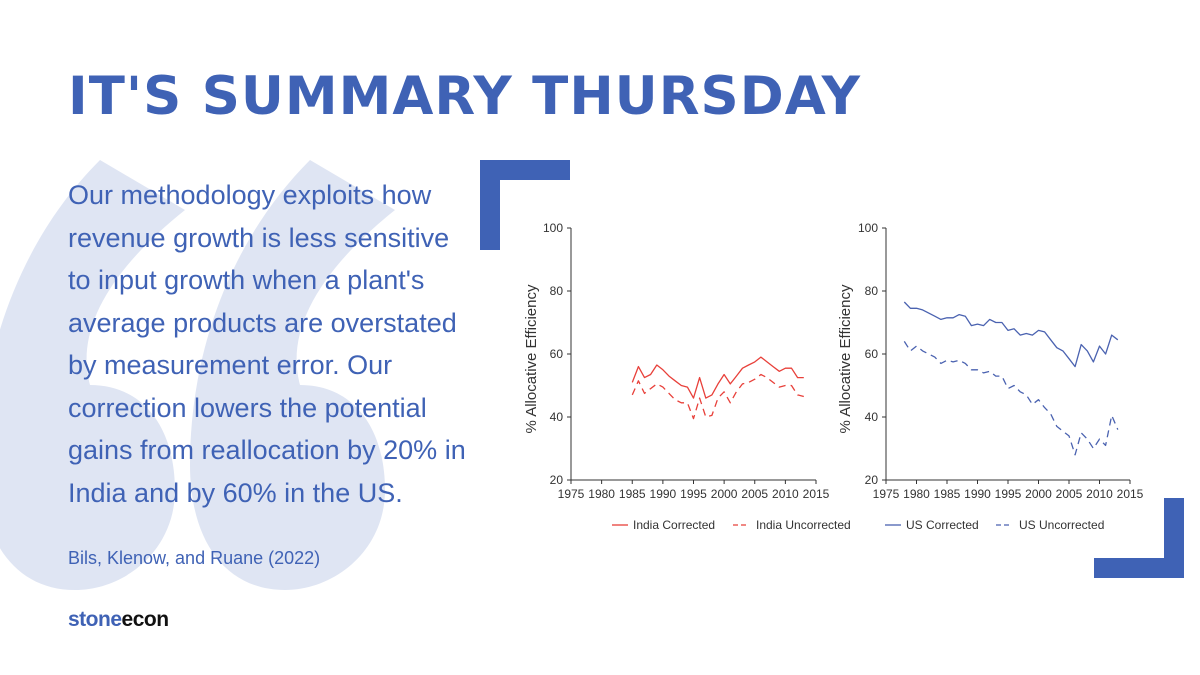 The image size is (1200, 675). Describe the element at coordinates (557, 291) in the screenshot. I see `india-y-tick-label: 80` at that location.